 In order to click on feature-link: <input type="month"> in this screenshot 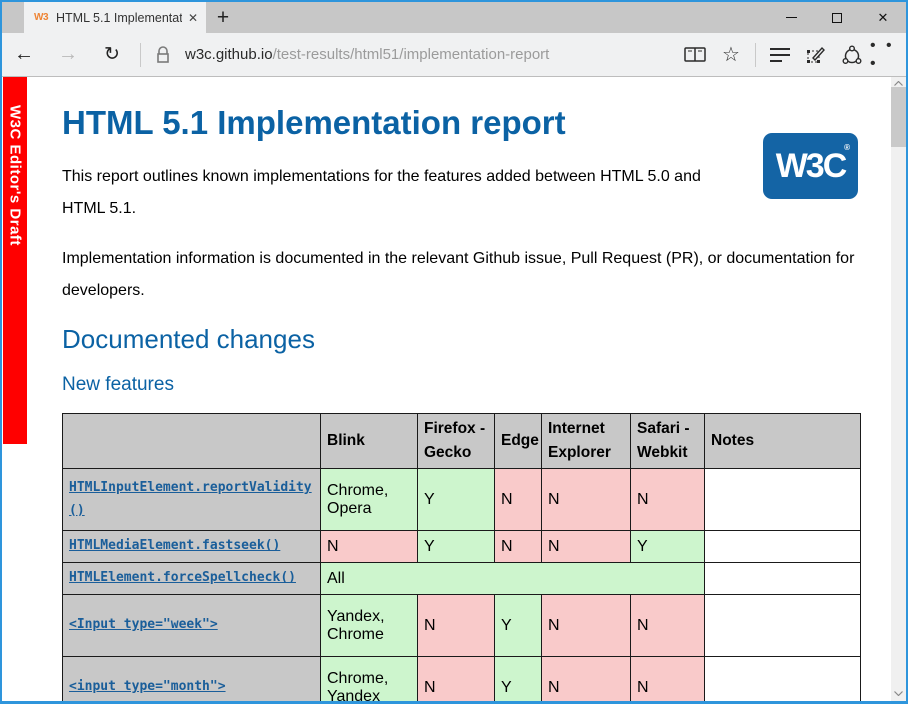, I will do `click(147, 687)`.